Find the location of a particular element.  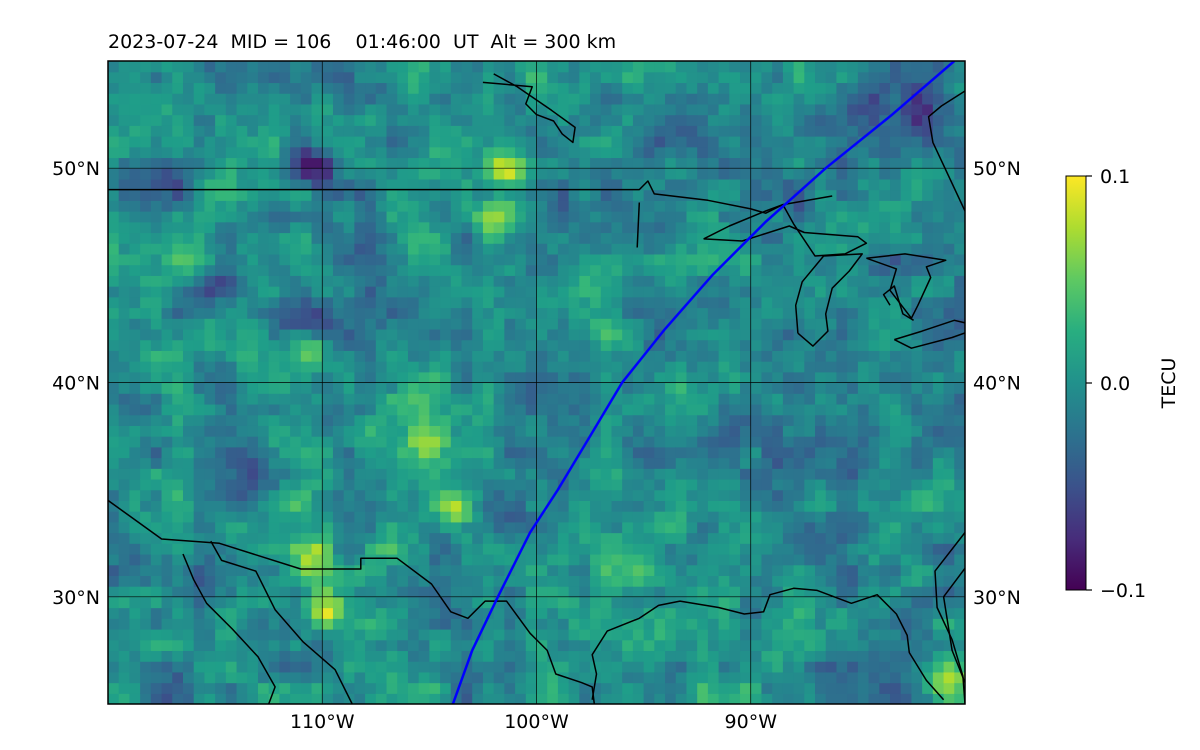

colorbar: 0.1 0.0 −0.1 TECU is located at coordinates (1122, 384).